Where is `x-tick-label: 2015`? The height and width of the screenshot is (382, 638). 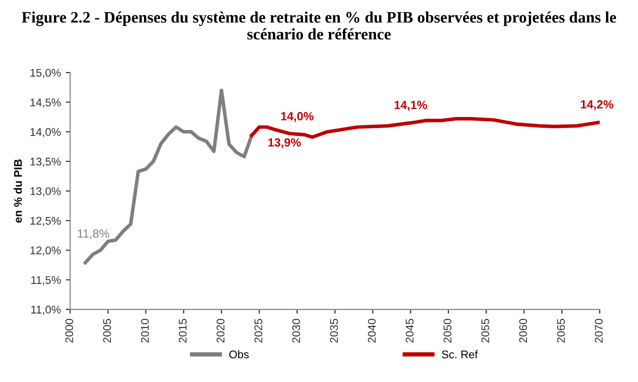
x-tick-label: 2015 is located at coordinates (182, 330).